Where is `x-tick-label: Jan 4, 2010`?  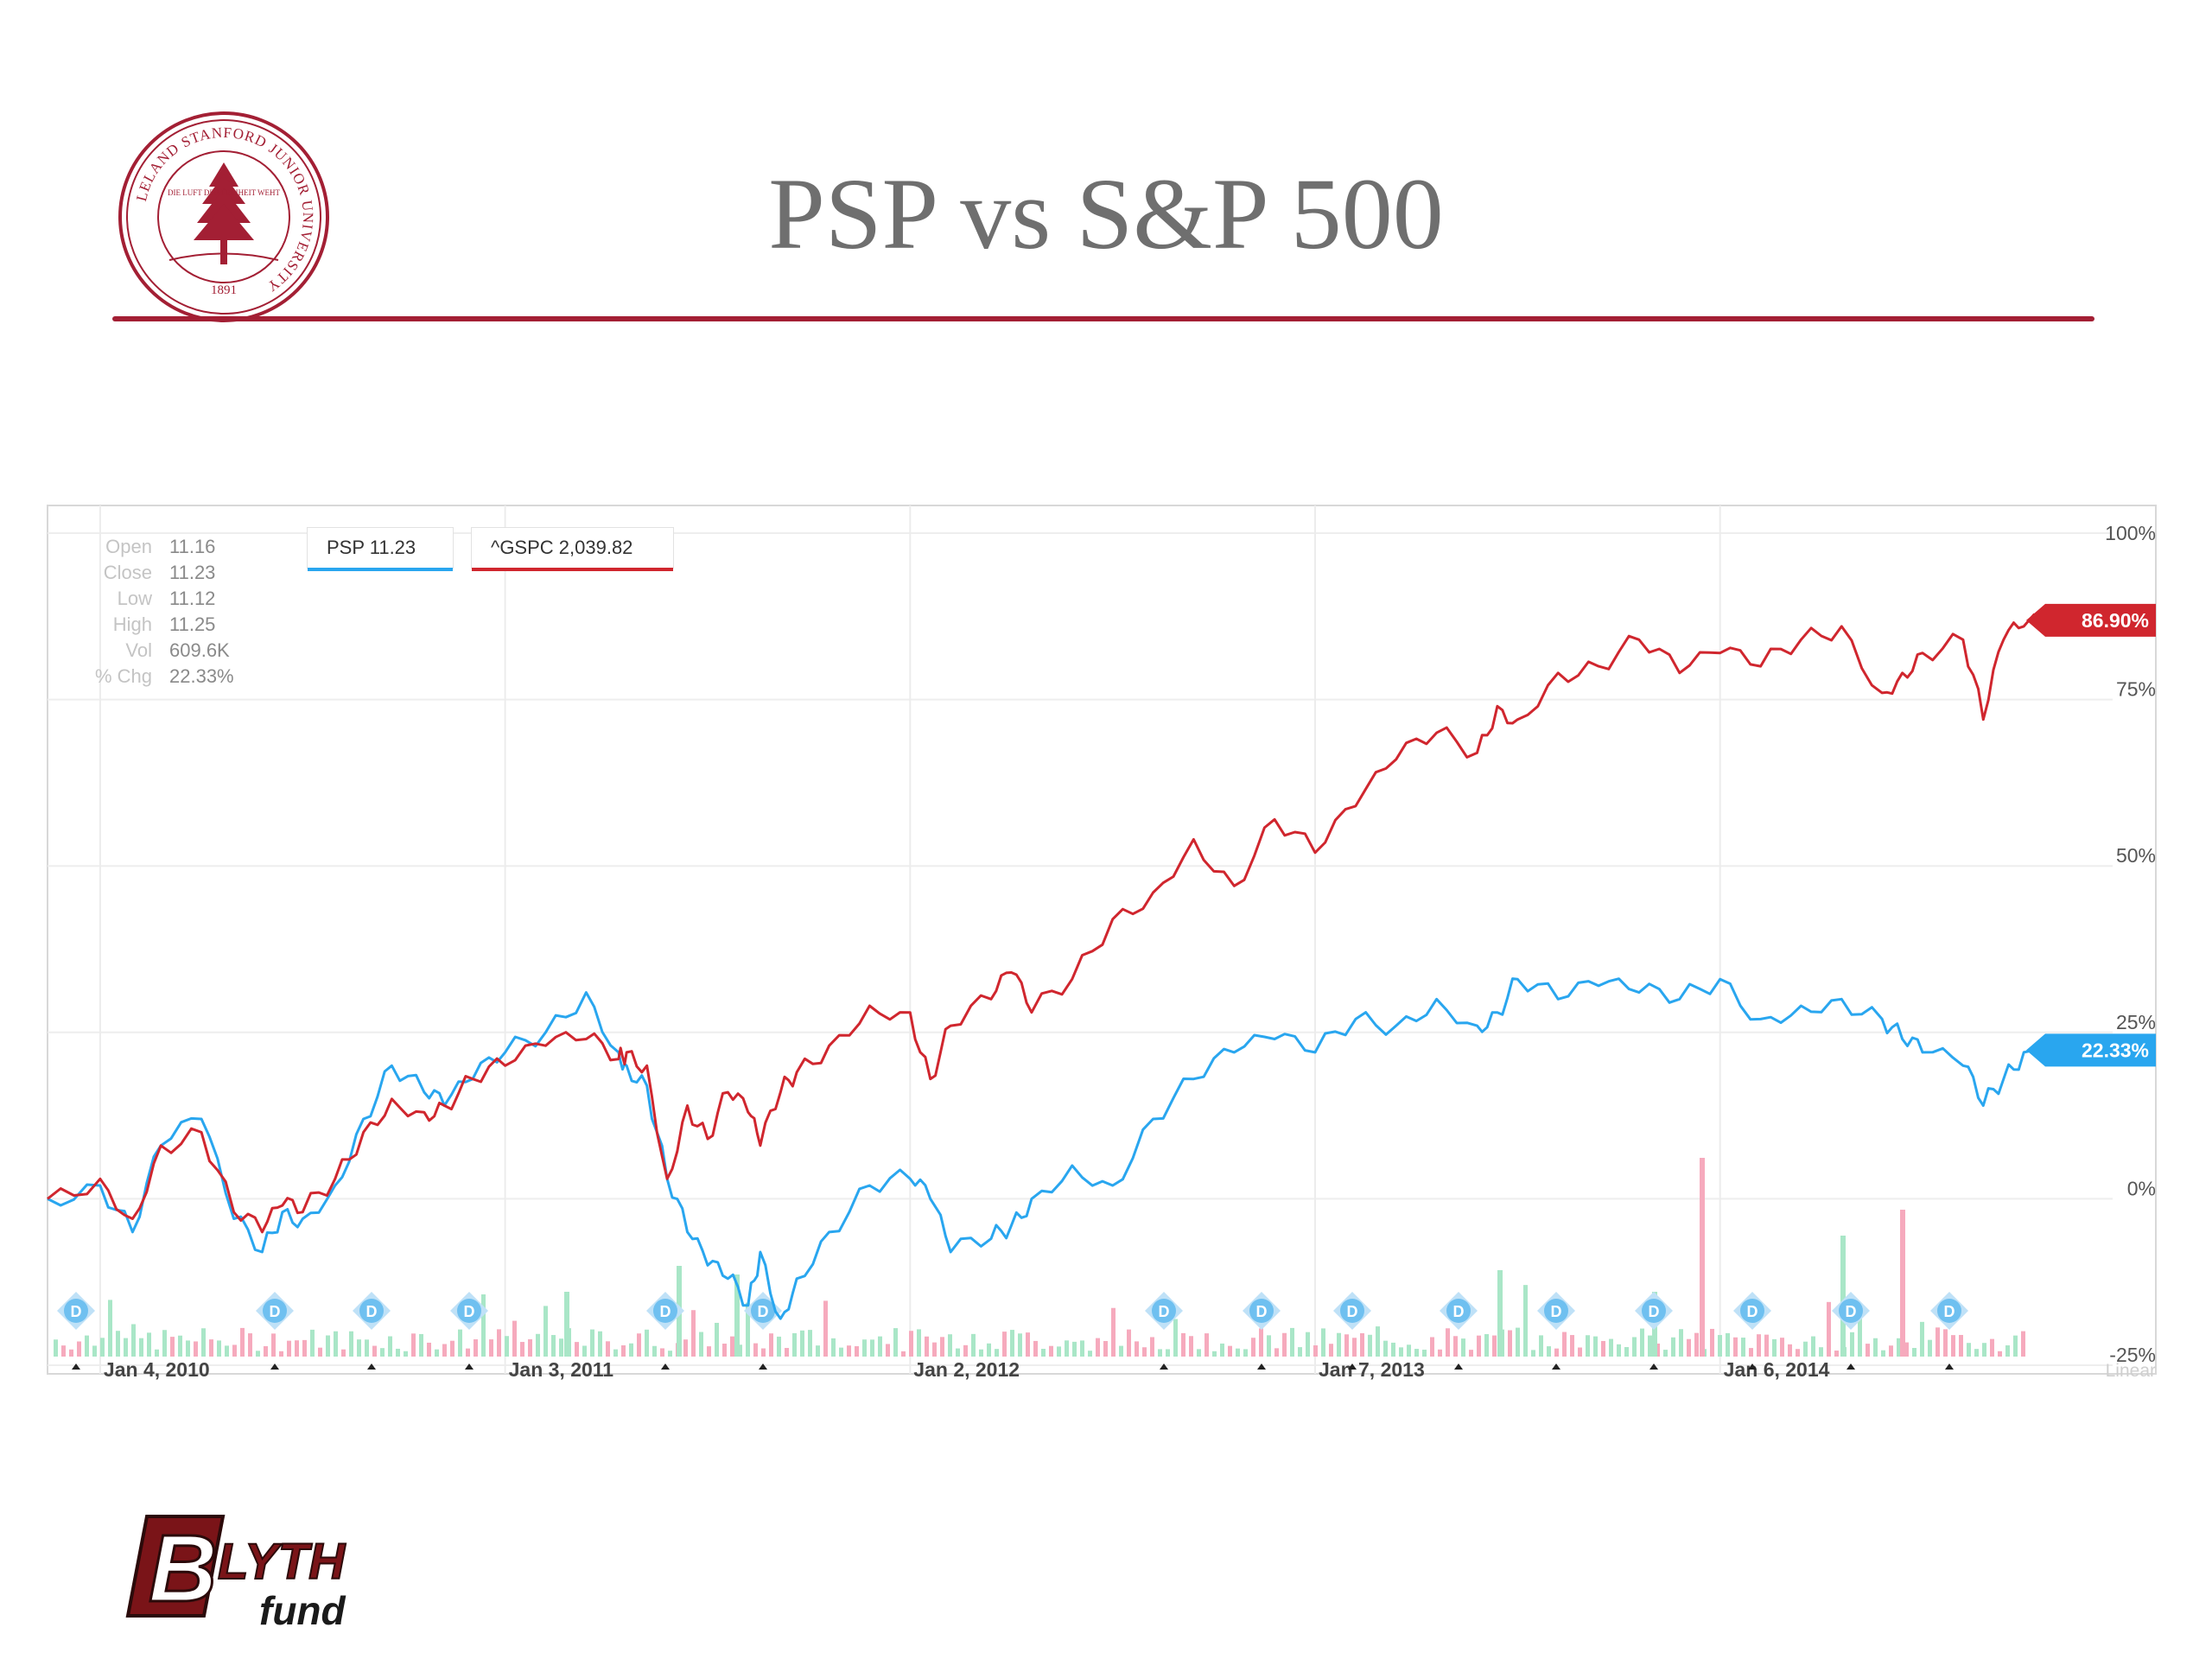 x-tick-label: Jan 4, 2010 is located at coordinates (157, 1369).